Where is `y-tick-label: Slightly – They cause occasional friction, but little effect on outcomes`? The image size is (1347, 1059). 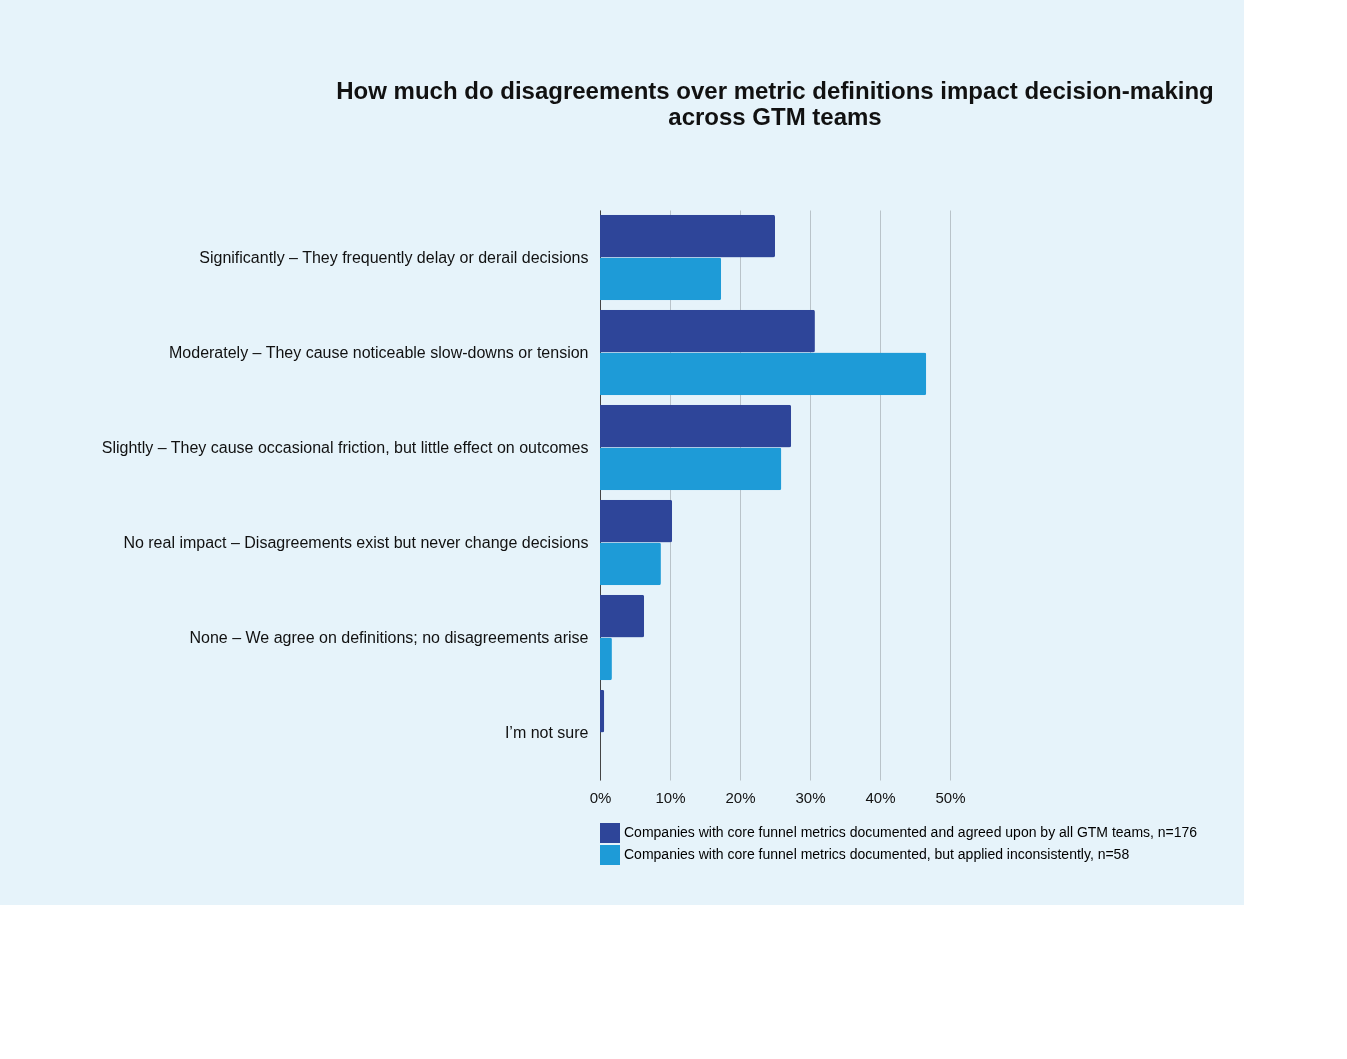
y-tick-label: Slightly – They cause occasional friction, but little effect on outcomes is located at coordinates (345, 447).